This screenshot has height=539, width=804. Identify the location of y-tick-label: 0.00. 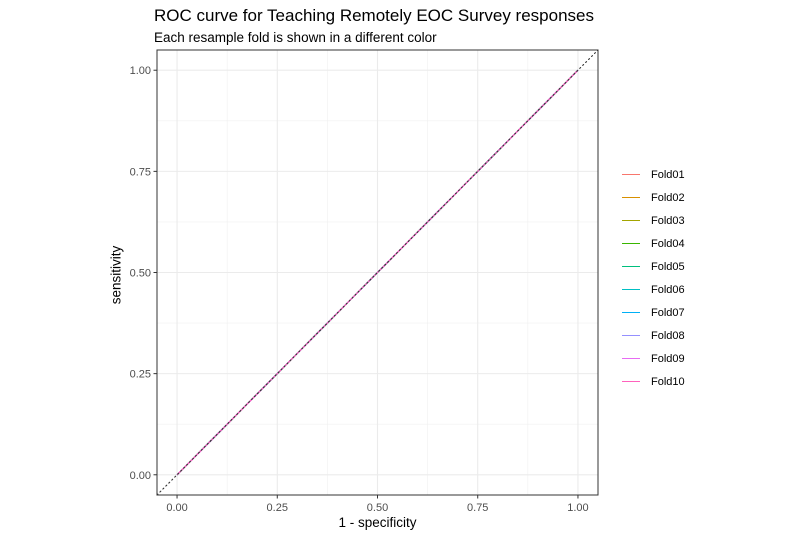
(140, 476).